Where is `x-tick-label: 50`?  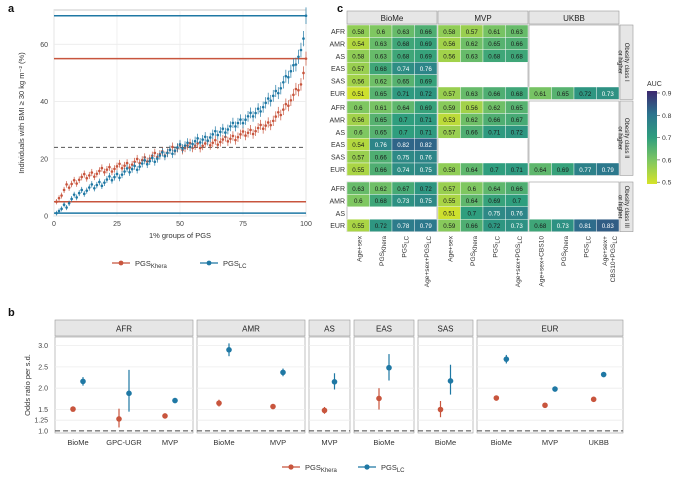 x-tick-label: 50 is located at coordinates (180, 224).